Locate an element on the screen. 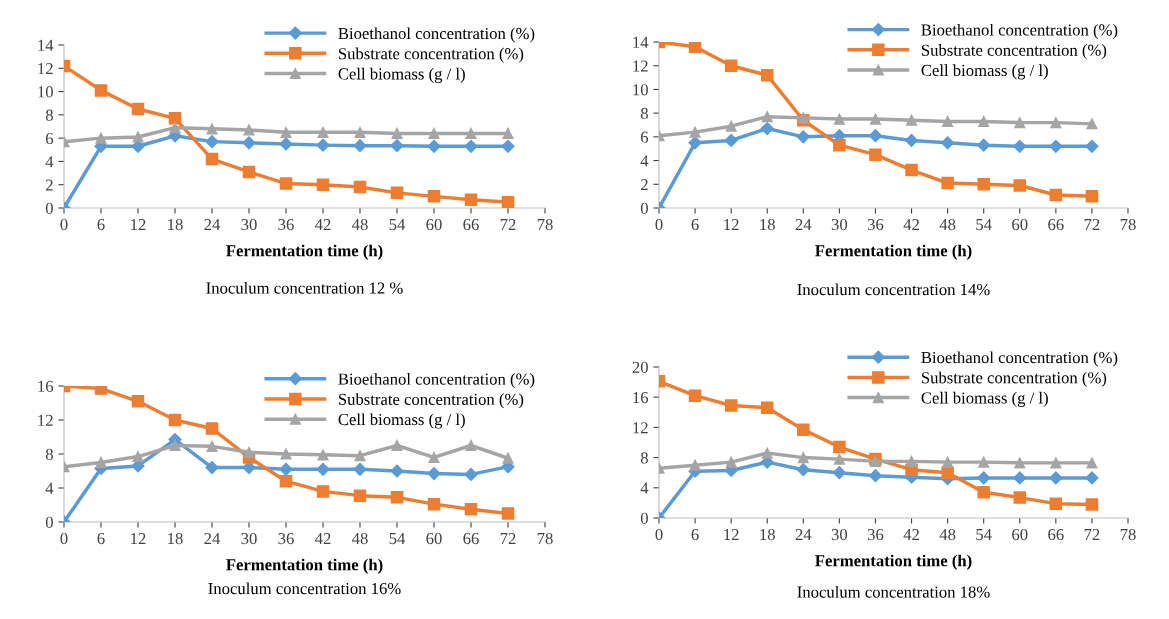 The width and height of the screenshot is (1169, 619). x-axis-title: Fermentation time (h) is located at coordinates (893, 562).